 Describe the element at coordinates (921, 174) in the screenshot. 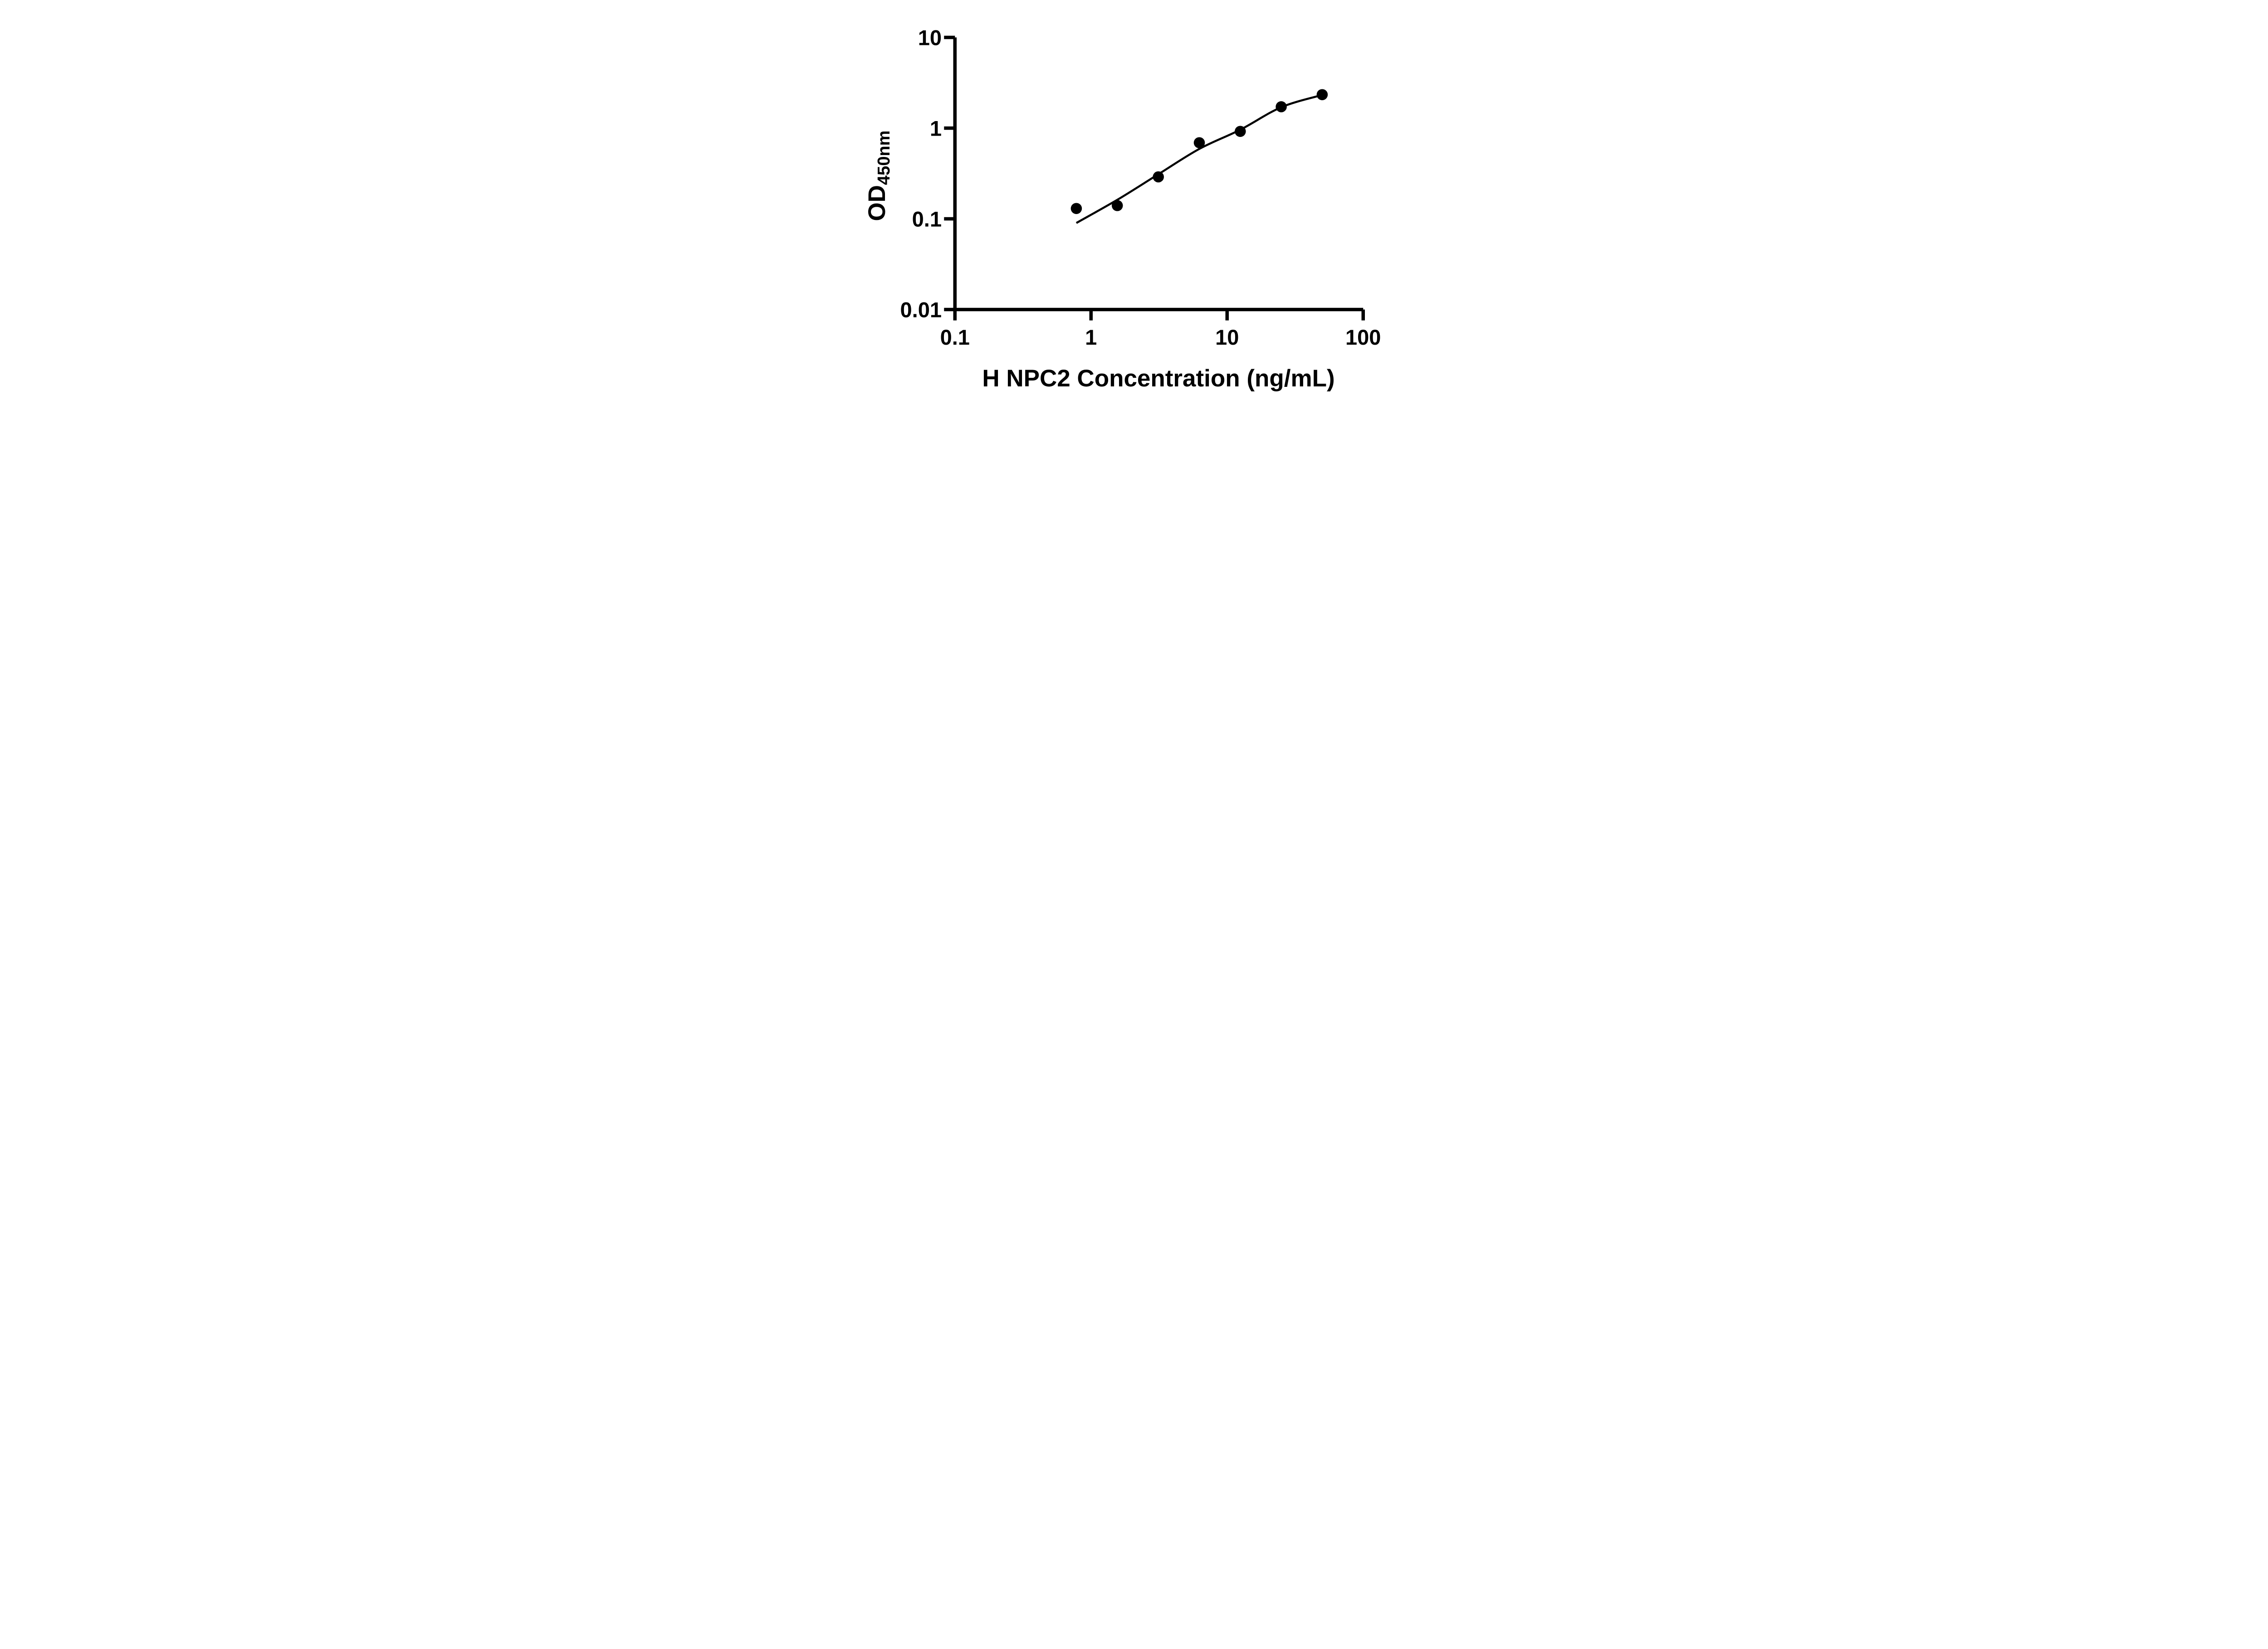

I see `y-tick-labels: 10 1 0.1 0.01` at that location.